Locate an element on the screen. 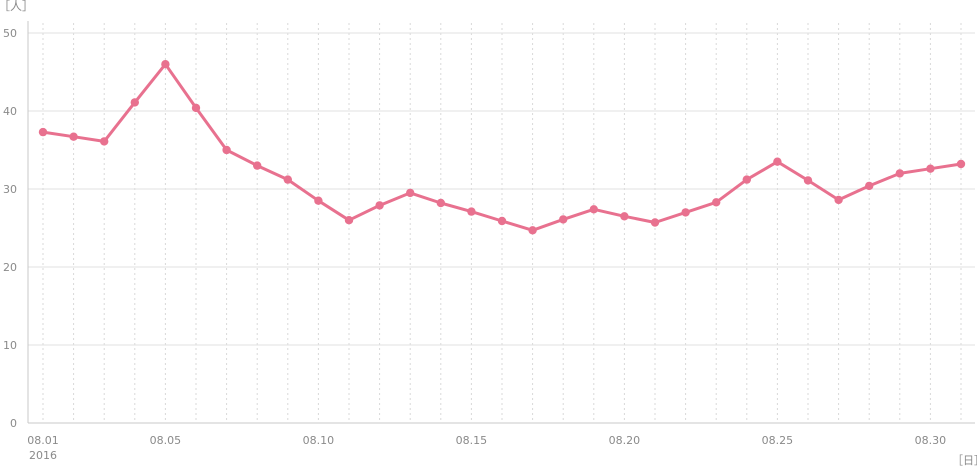  x-tick-label: 08.15 is located at coordinates (472, 440).